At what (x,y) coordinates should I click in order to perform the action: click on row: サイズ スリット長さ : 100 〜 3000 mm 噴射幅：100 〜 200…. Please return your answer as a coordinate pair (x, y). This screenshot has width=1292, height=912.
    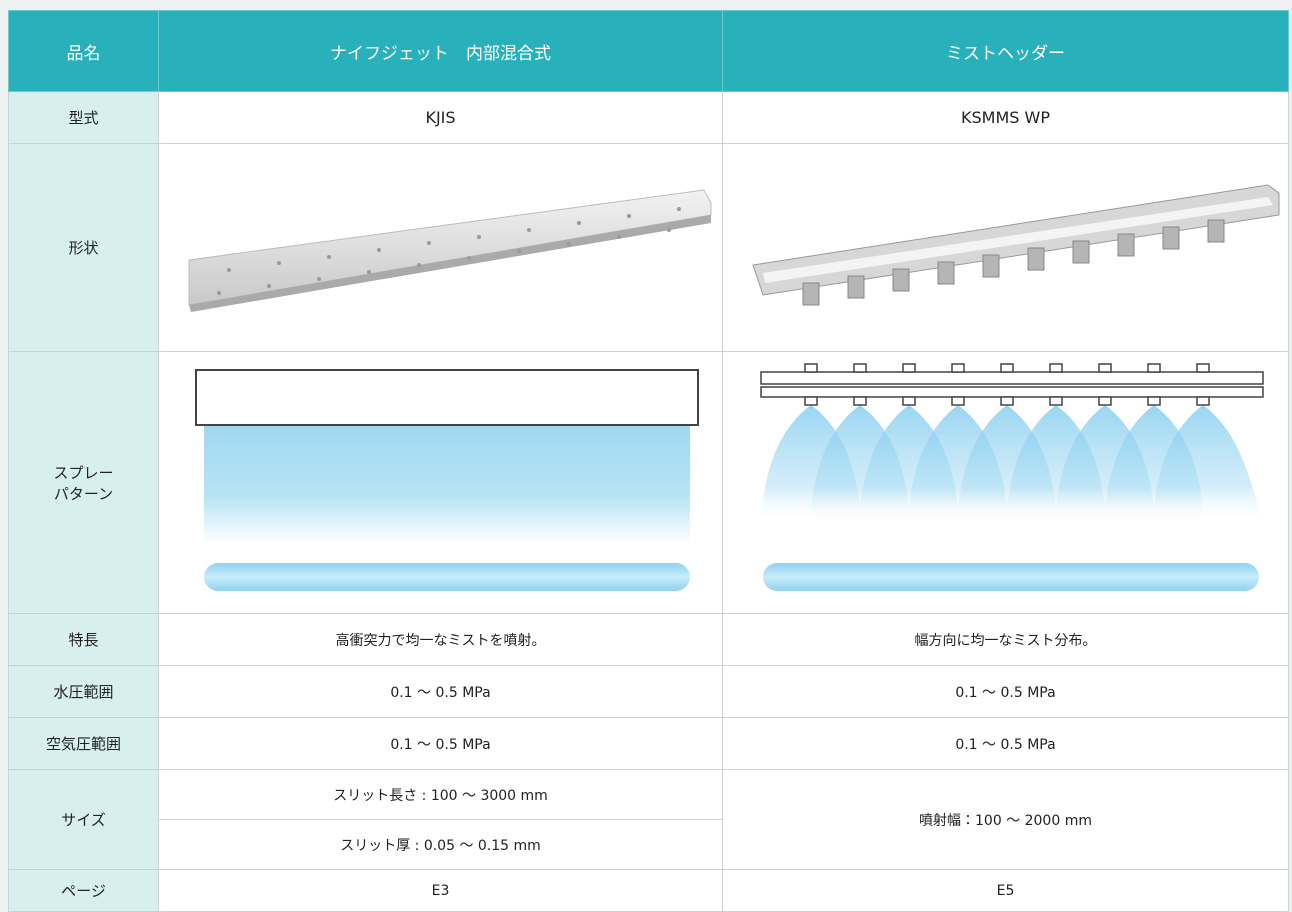
    Looking at the image, I should click on (648, 819).